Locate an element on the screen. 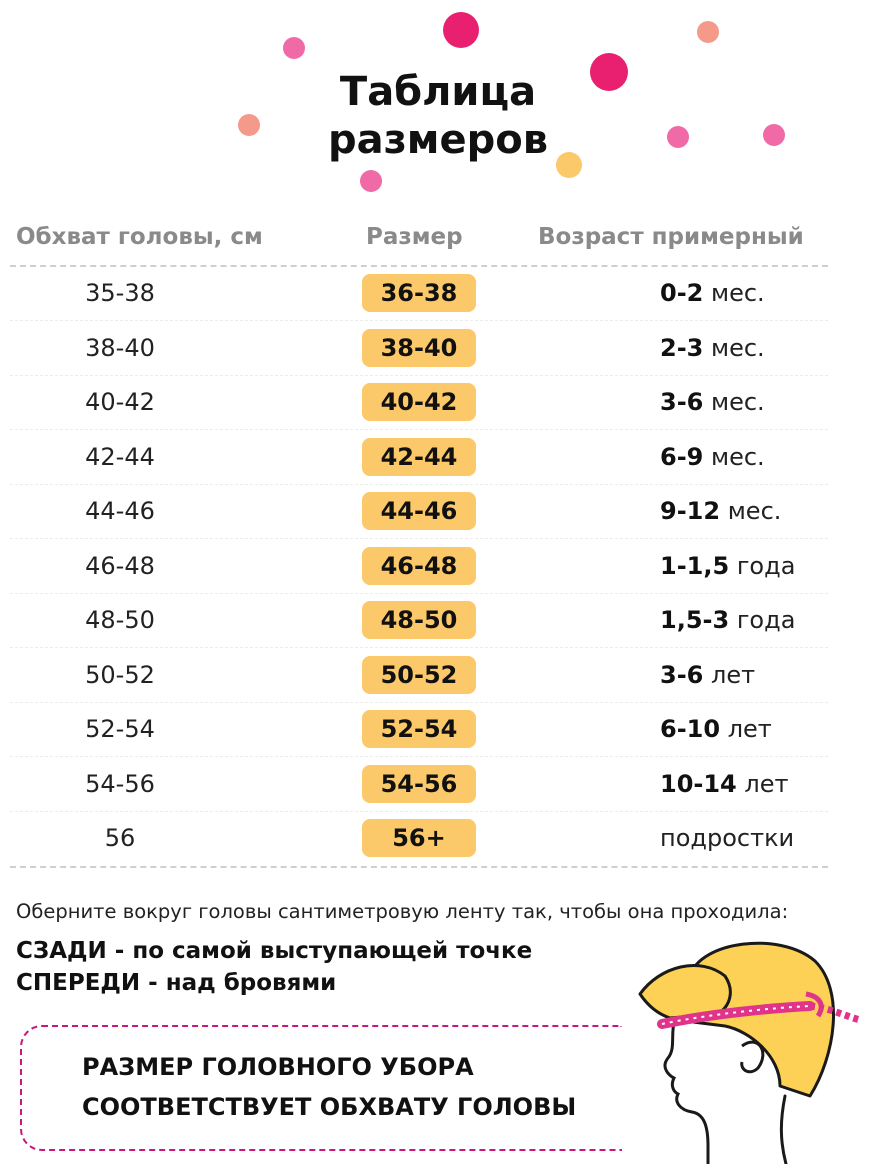  header-circumference: Обхват головы, см is located at coordinates (139, 237).